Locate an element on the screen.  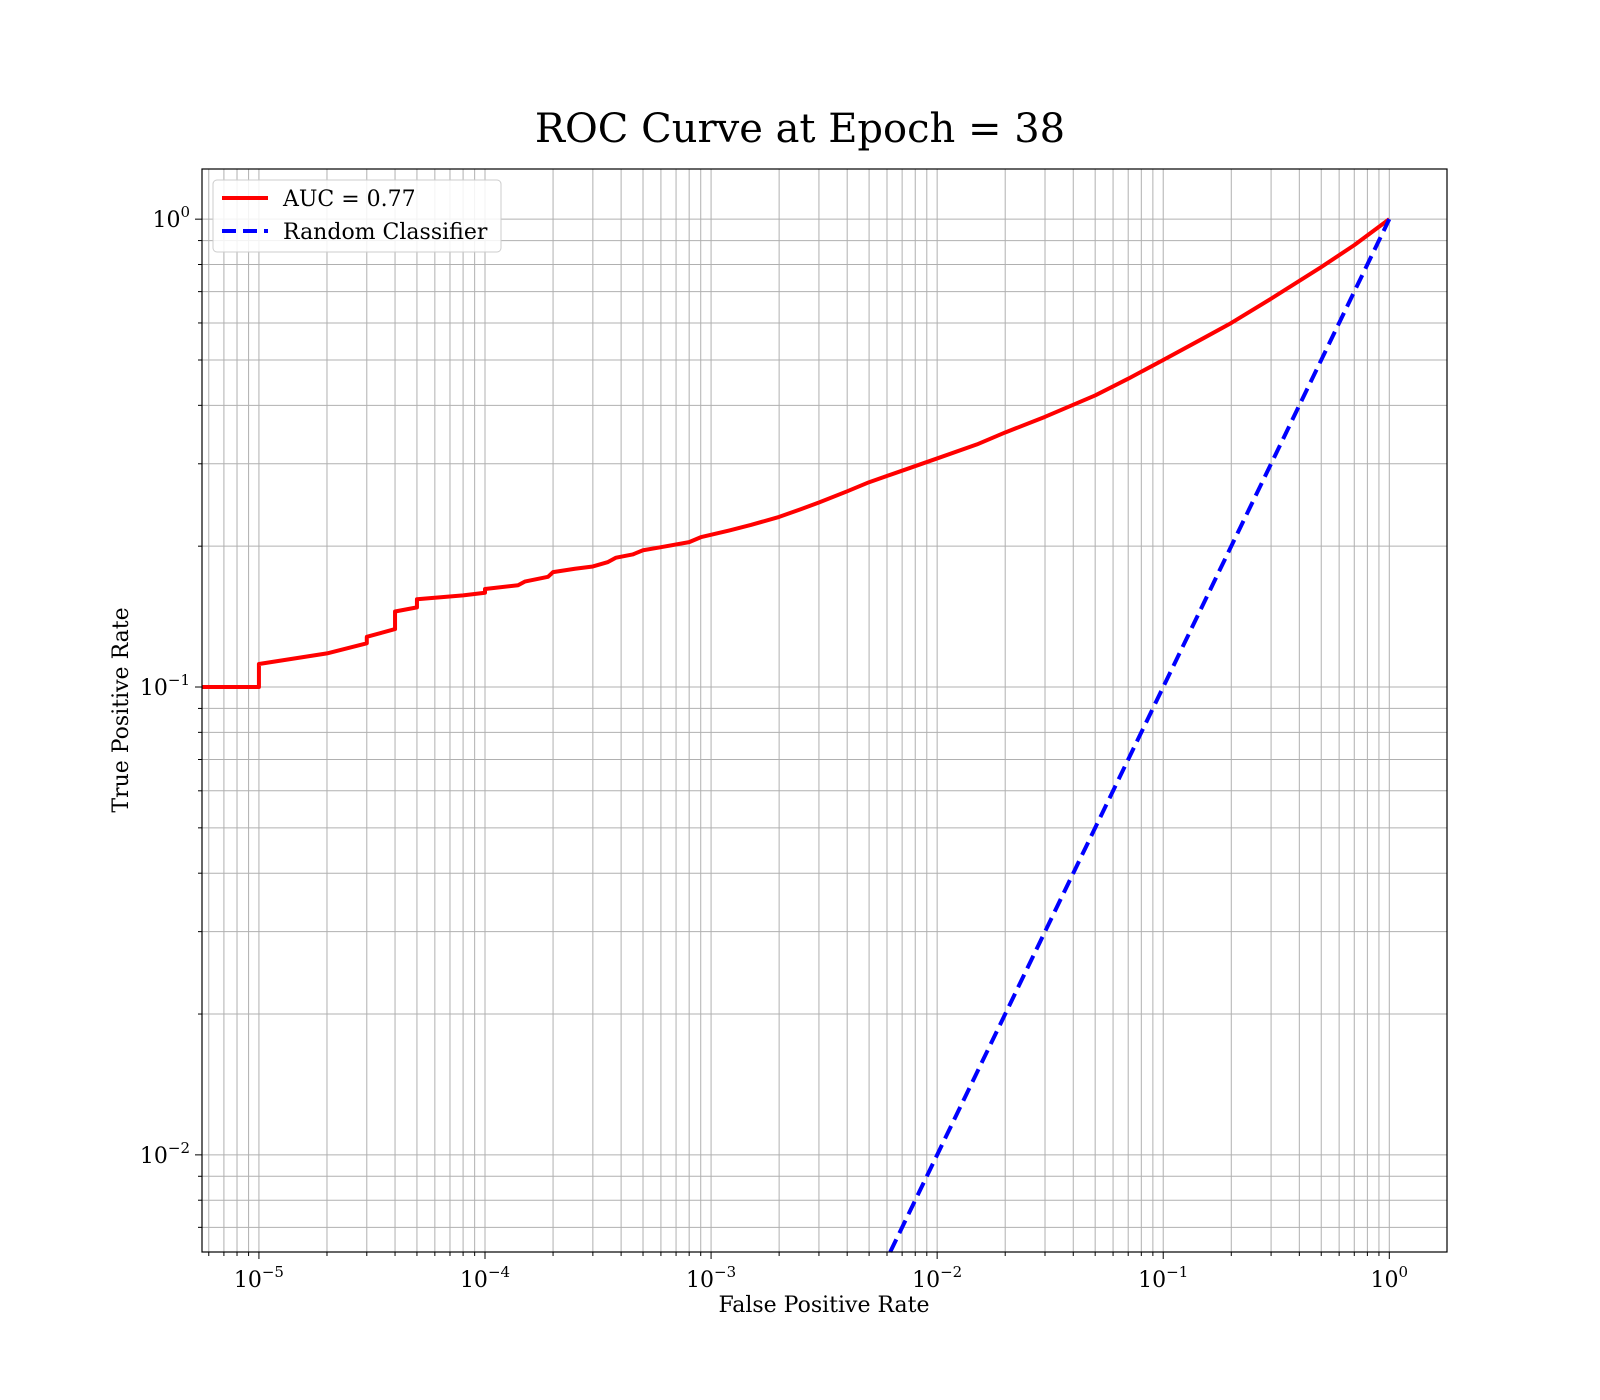
legend: AUC = 0.77 Random Classifier is located at coordinates (357, 216).